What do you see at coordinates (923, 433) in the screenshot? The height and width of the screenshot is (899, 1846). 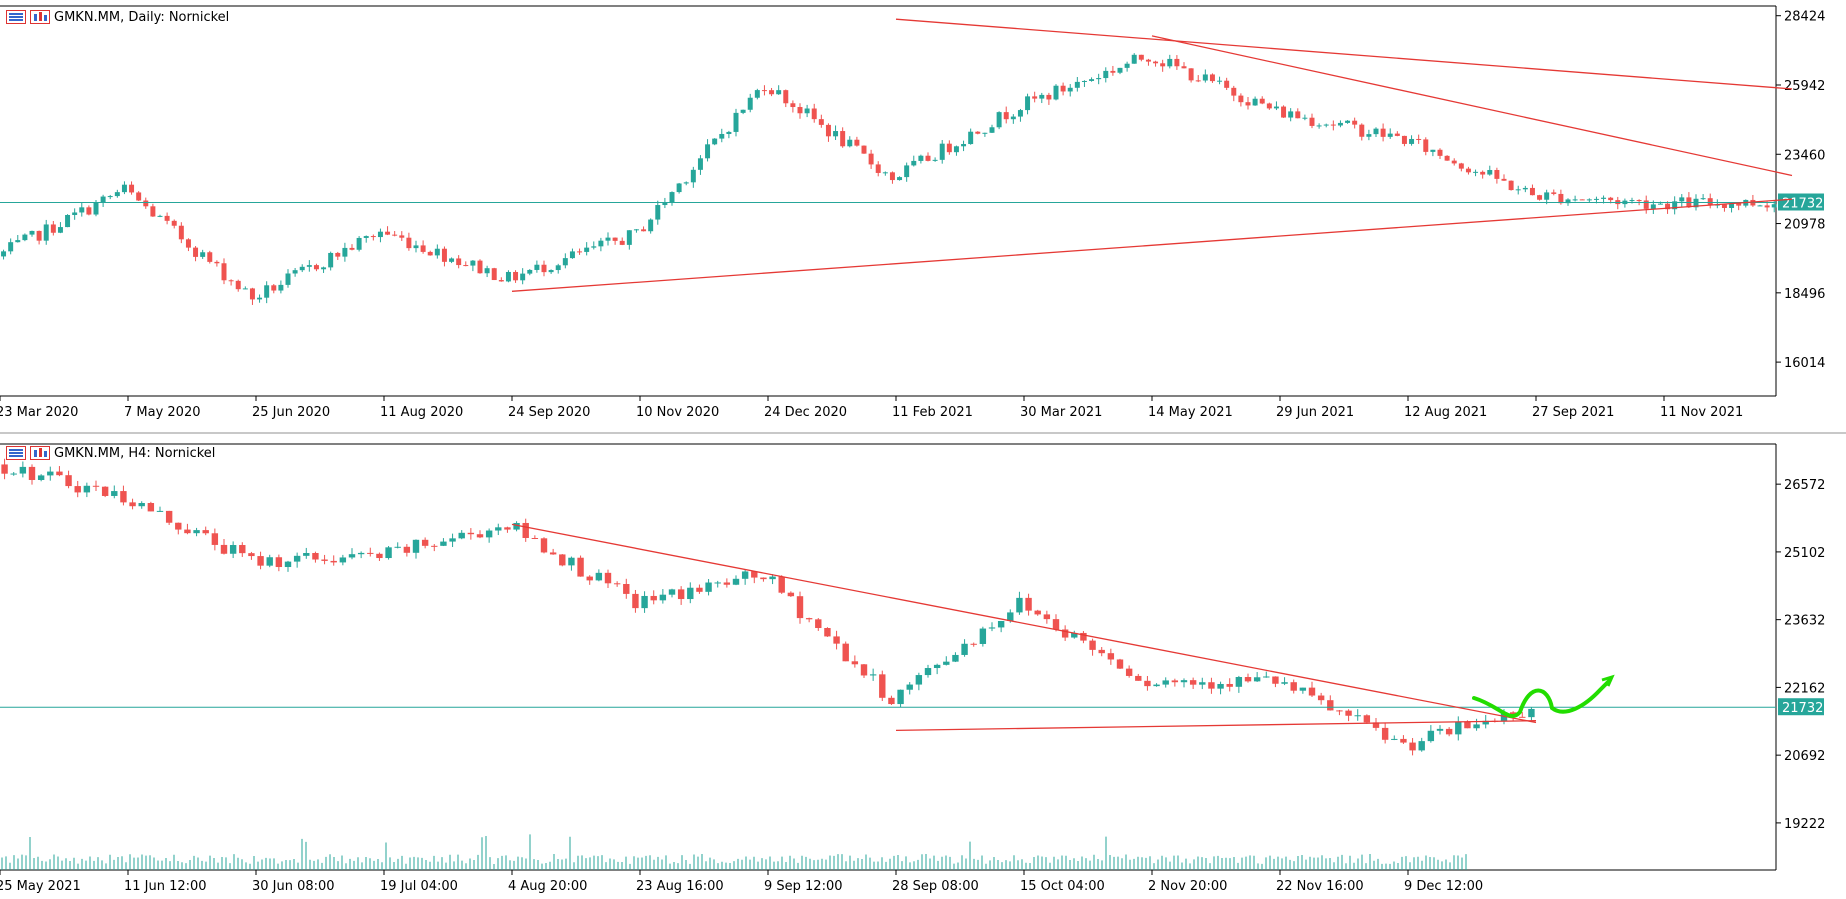 I see `panel-separator` at bounding box center [923, 433].